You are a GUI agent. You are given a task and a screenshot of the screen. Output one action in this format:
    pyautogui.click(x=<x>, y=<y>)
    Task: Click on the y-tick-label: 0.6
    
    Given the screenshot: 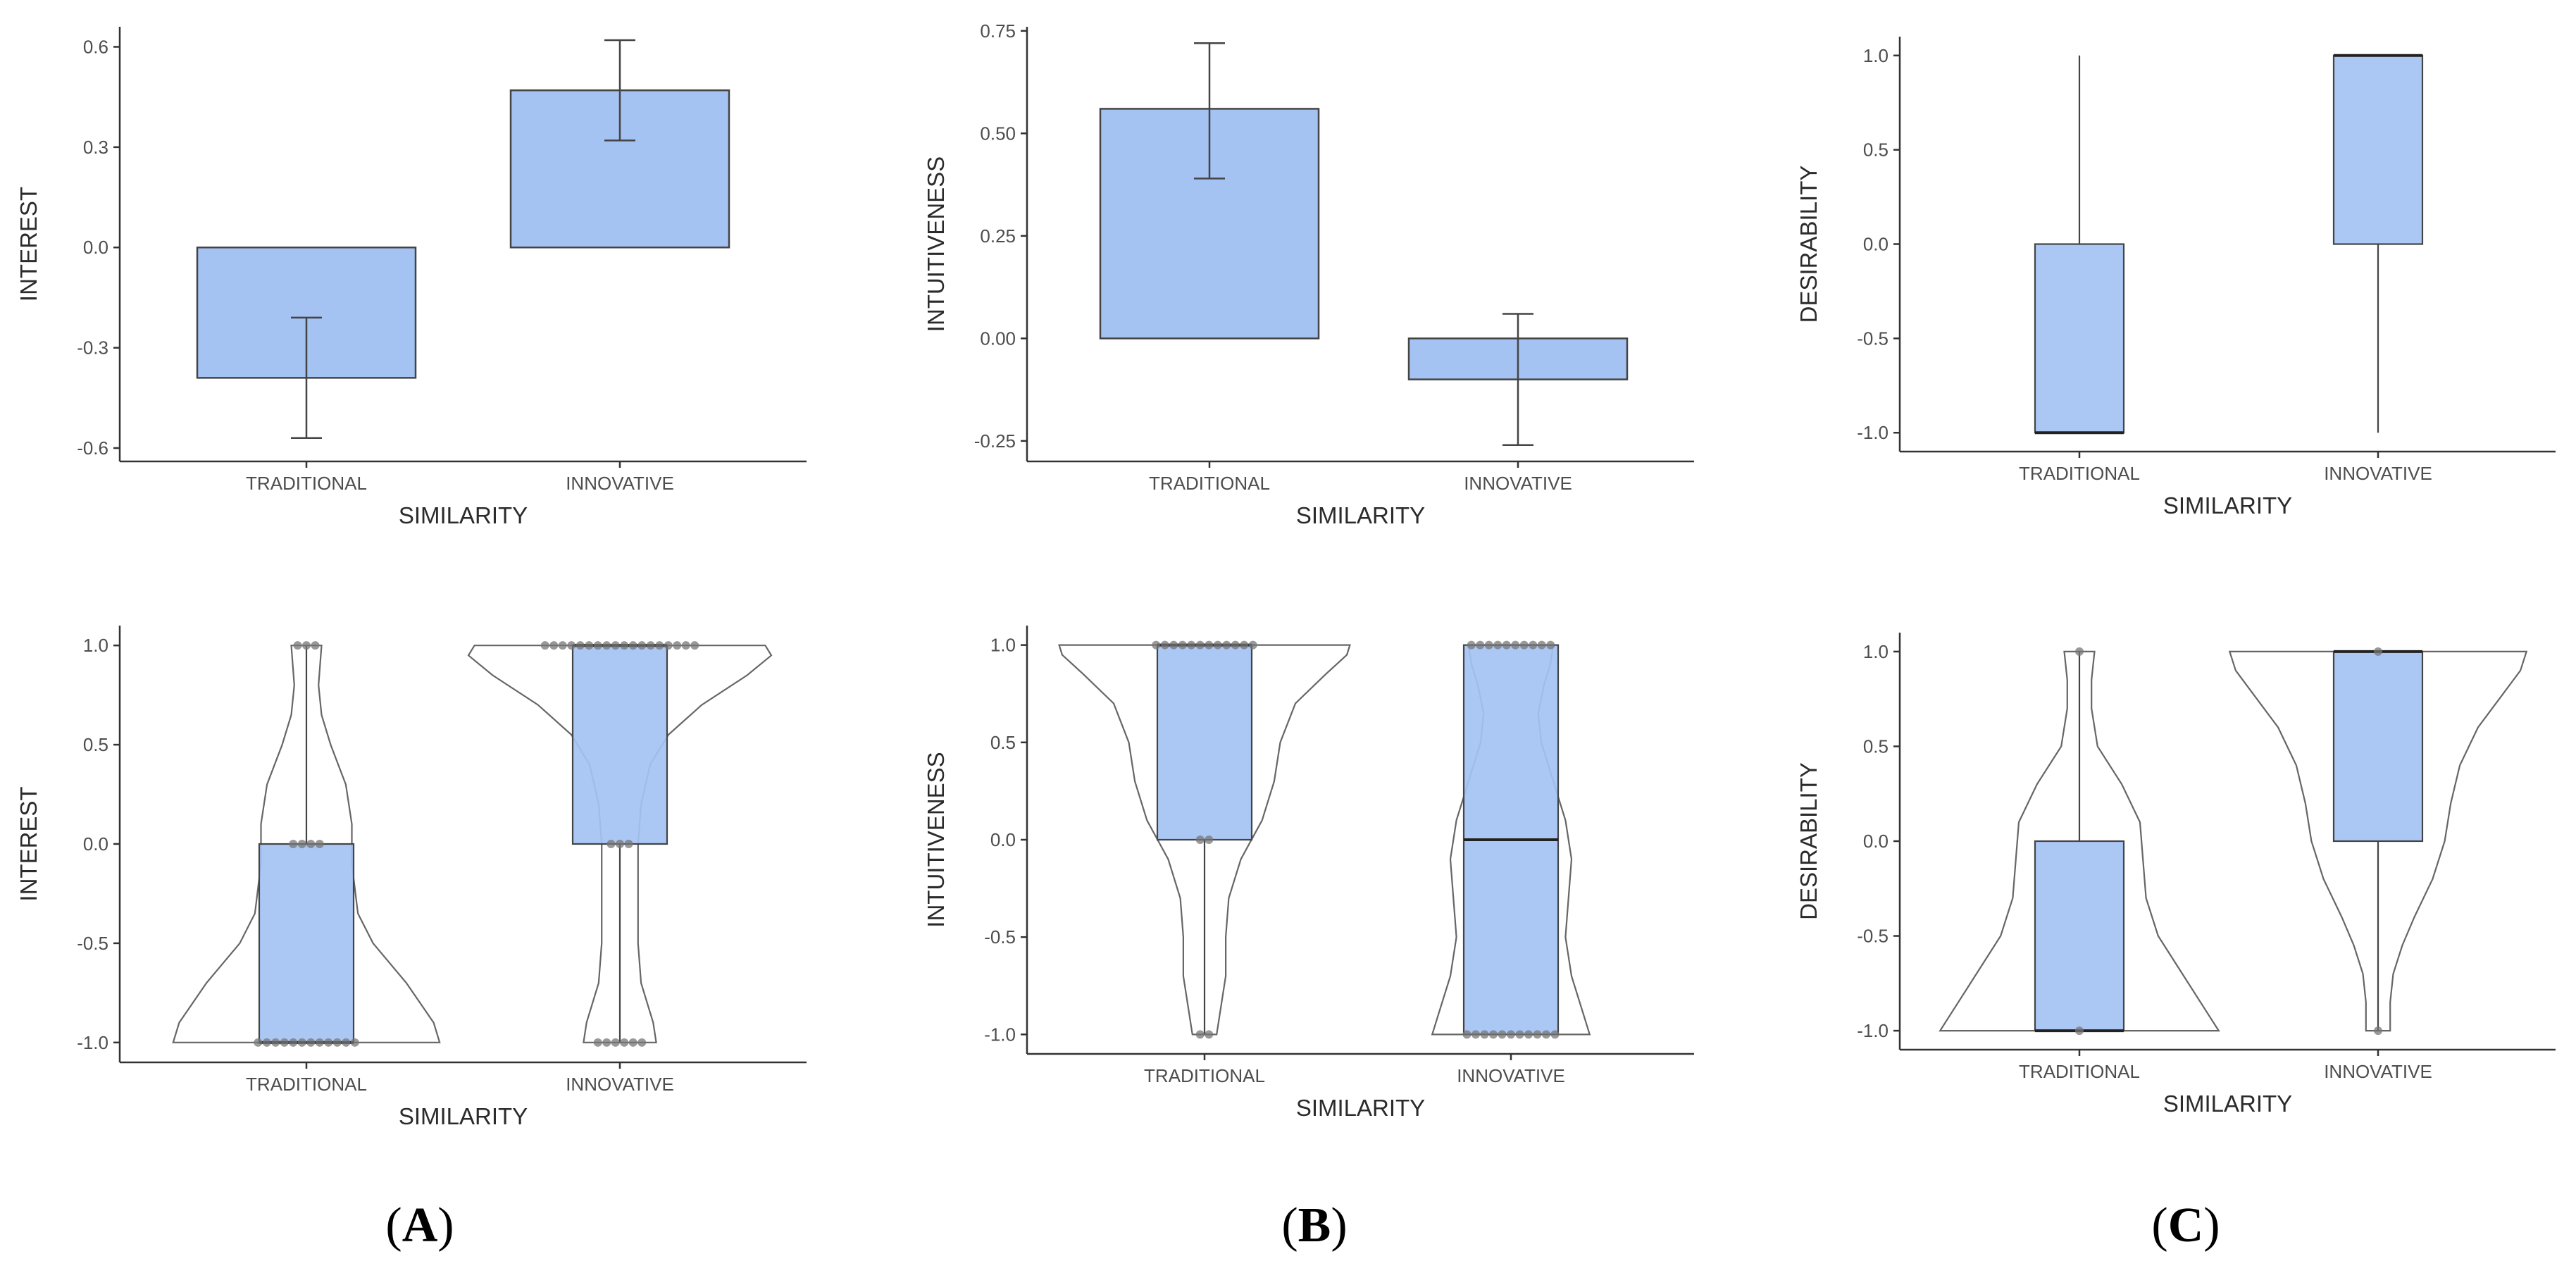 What is the action you would take?
    pyautogui.click(x=95, y=46)
    